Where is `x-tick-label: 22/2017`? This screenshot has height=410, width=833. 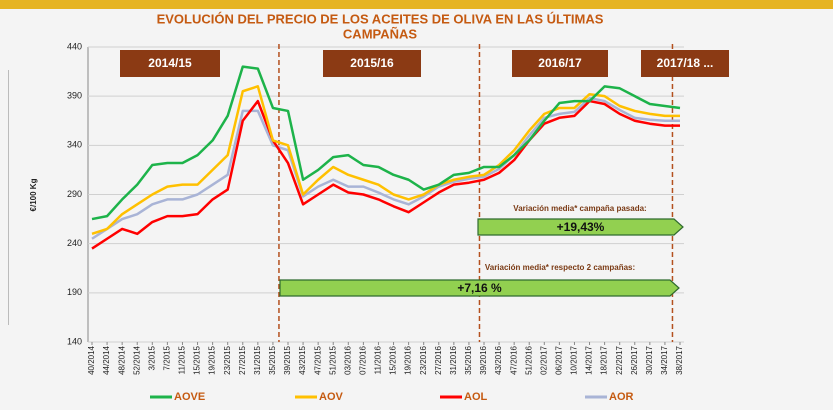 x-tick-label: 22/2017 is located at coordinates (619, 359).